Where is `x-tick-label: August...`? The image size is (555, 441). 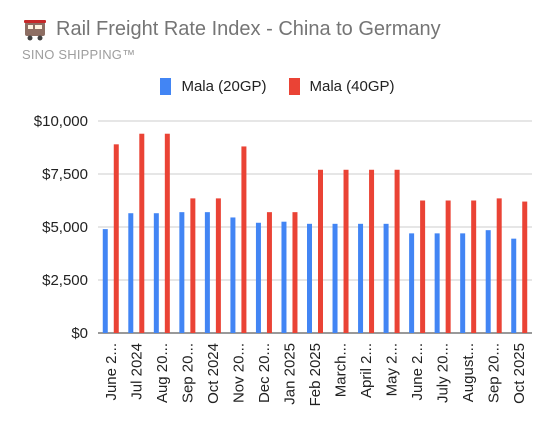 x-tick-label: August... is located at coordinates (468, 372).